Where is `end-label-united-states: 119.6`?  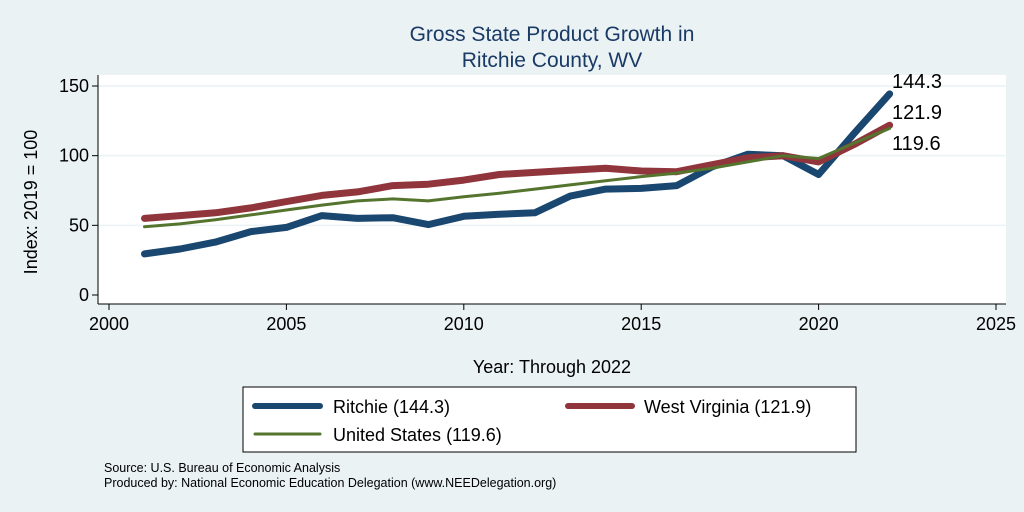 end-label-united-states: 119.6 is located at coordinates (916, 144).